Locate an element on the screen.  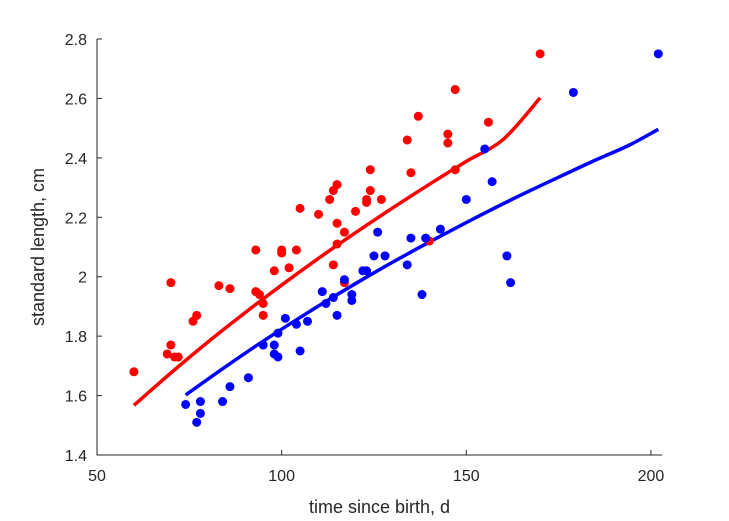
x-axis-label: time since birth, d is located at coordinates (379, 507).